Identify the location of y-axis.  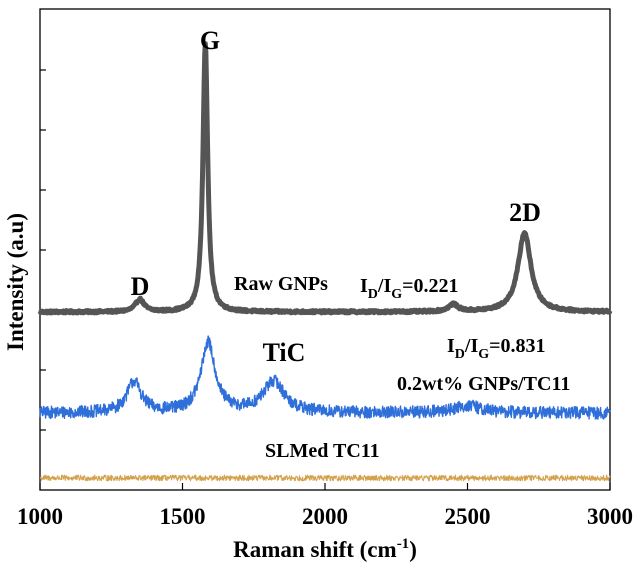
(43, 250).